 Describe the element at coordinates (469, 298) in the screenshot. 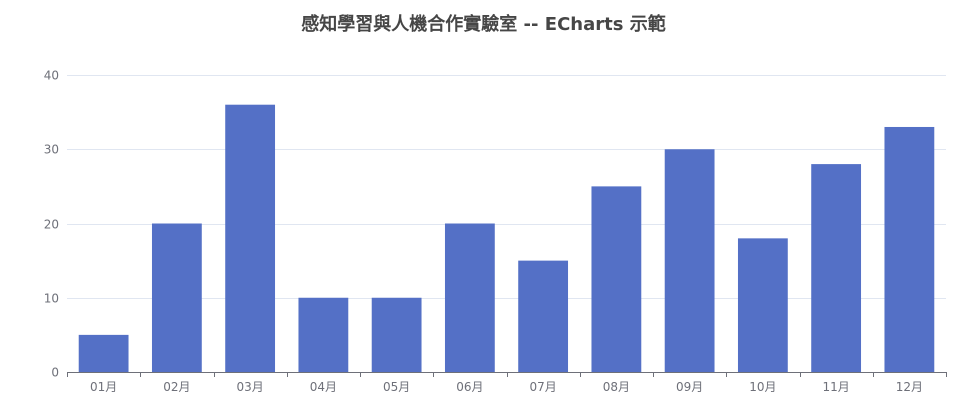

I see `bar-06月` at that location.